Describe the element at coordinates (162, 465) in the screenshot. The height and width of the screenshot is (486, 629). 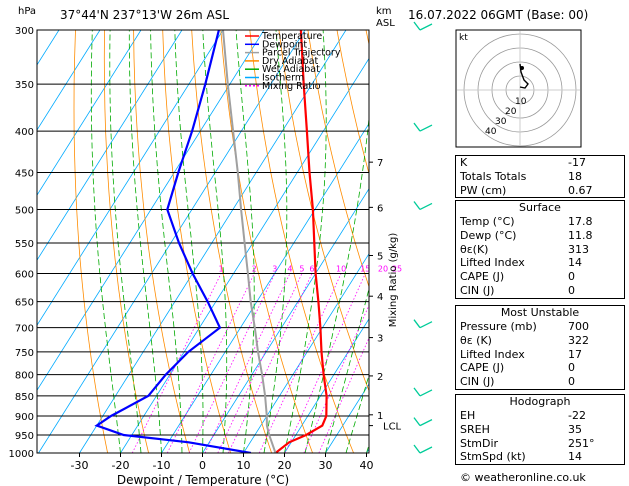
I see `temp-tick-label: -10` at that location.